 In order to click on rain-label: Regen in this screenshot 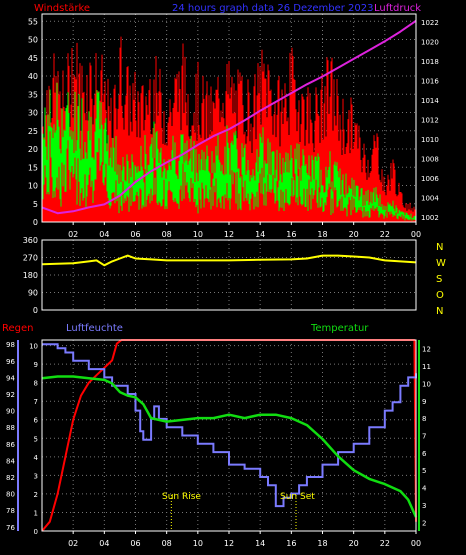, I will do `click(18, 328)`.